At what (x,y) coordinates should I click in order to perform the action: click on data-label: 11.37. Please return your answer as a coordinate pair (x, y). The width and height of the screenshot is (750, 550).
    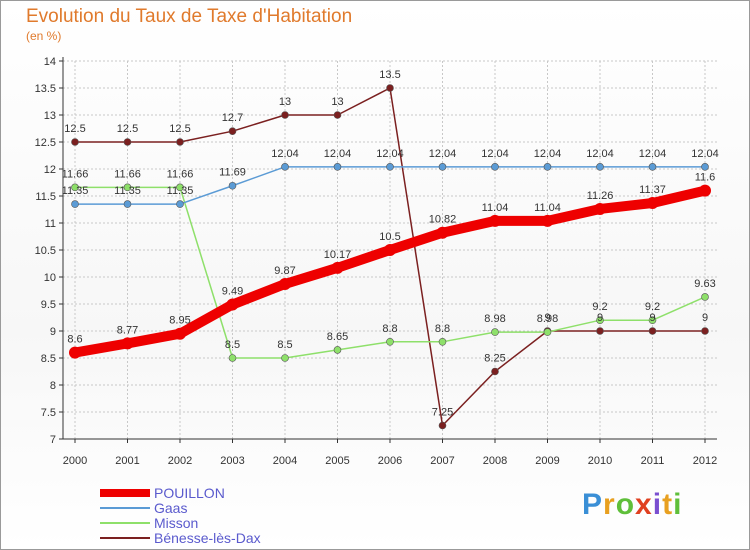
    Looking at the image, I should click on (652, 190).